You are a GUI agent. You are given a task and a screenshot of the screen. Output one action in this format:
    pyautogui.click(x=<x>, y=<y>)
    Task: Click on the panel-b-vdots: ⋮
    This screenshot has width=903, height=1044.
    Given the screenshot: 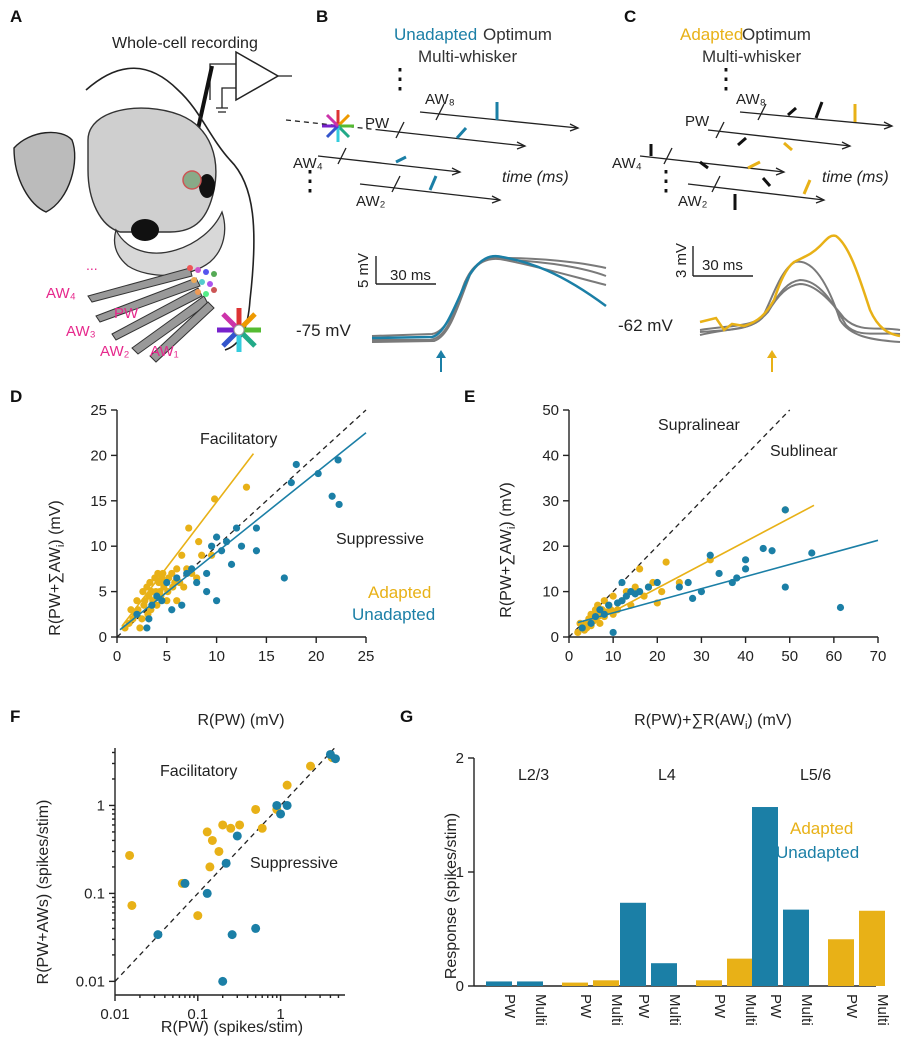 What is the action you would take?
    pyautogui.click(x=400, y=78)
    